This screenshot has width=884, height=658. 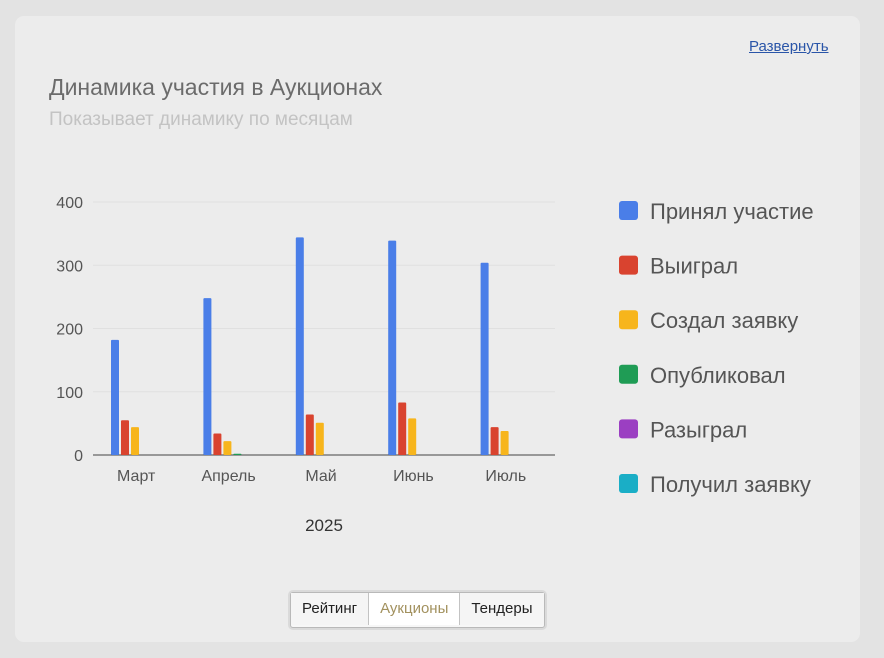 I want to click on x-tick-label: Июнь, so click(x=413, y=476).